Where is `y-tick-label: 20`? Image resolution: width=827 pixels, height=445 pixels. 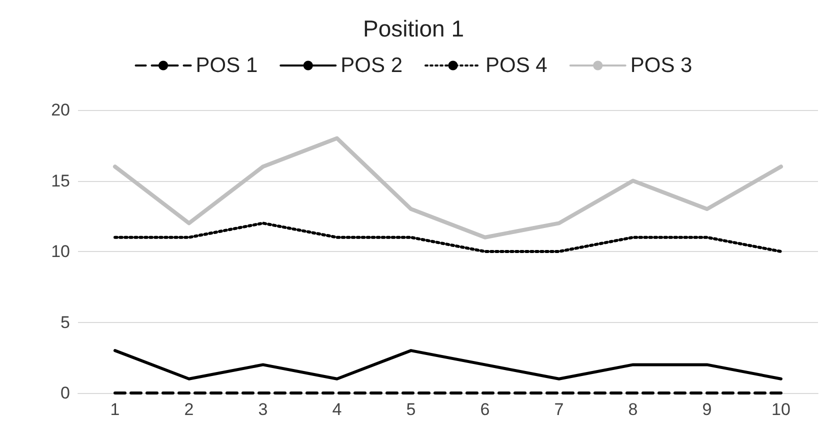
y-tick-label: 20 is located at coordinates (60, 110).